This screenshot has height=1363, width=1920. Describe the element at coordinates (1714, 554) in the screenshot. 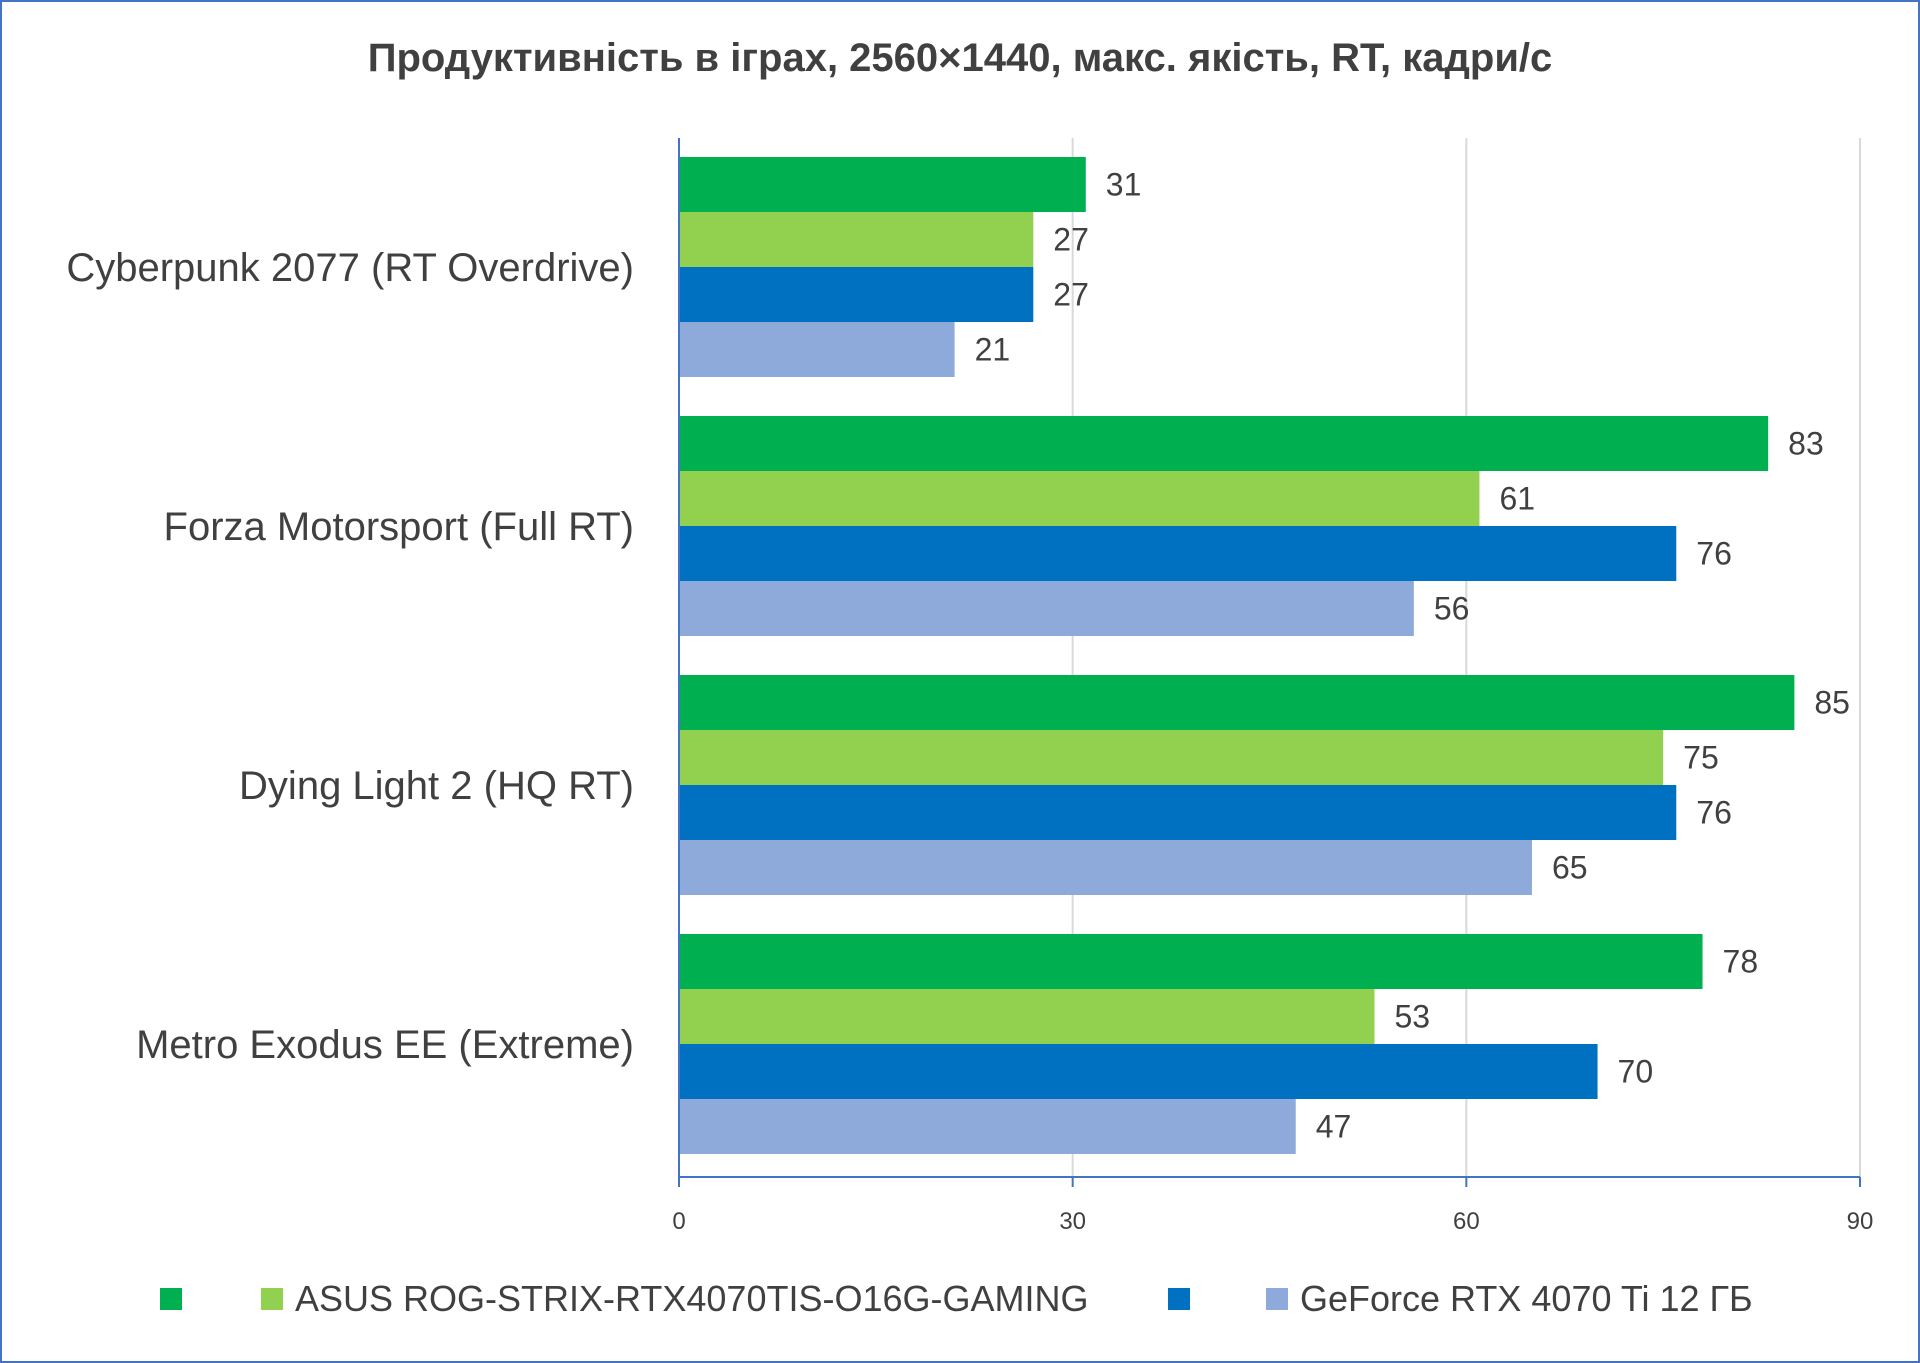

I see `value-label-2-3: 76` at that location.